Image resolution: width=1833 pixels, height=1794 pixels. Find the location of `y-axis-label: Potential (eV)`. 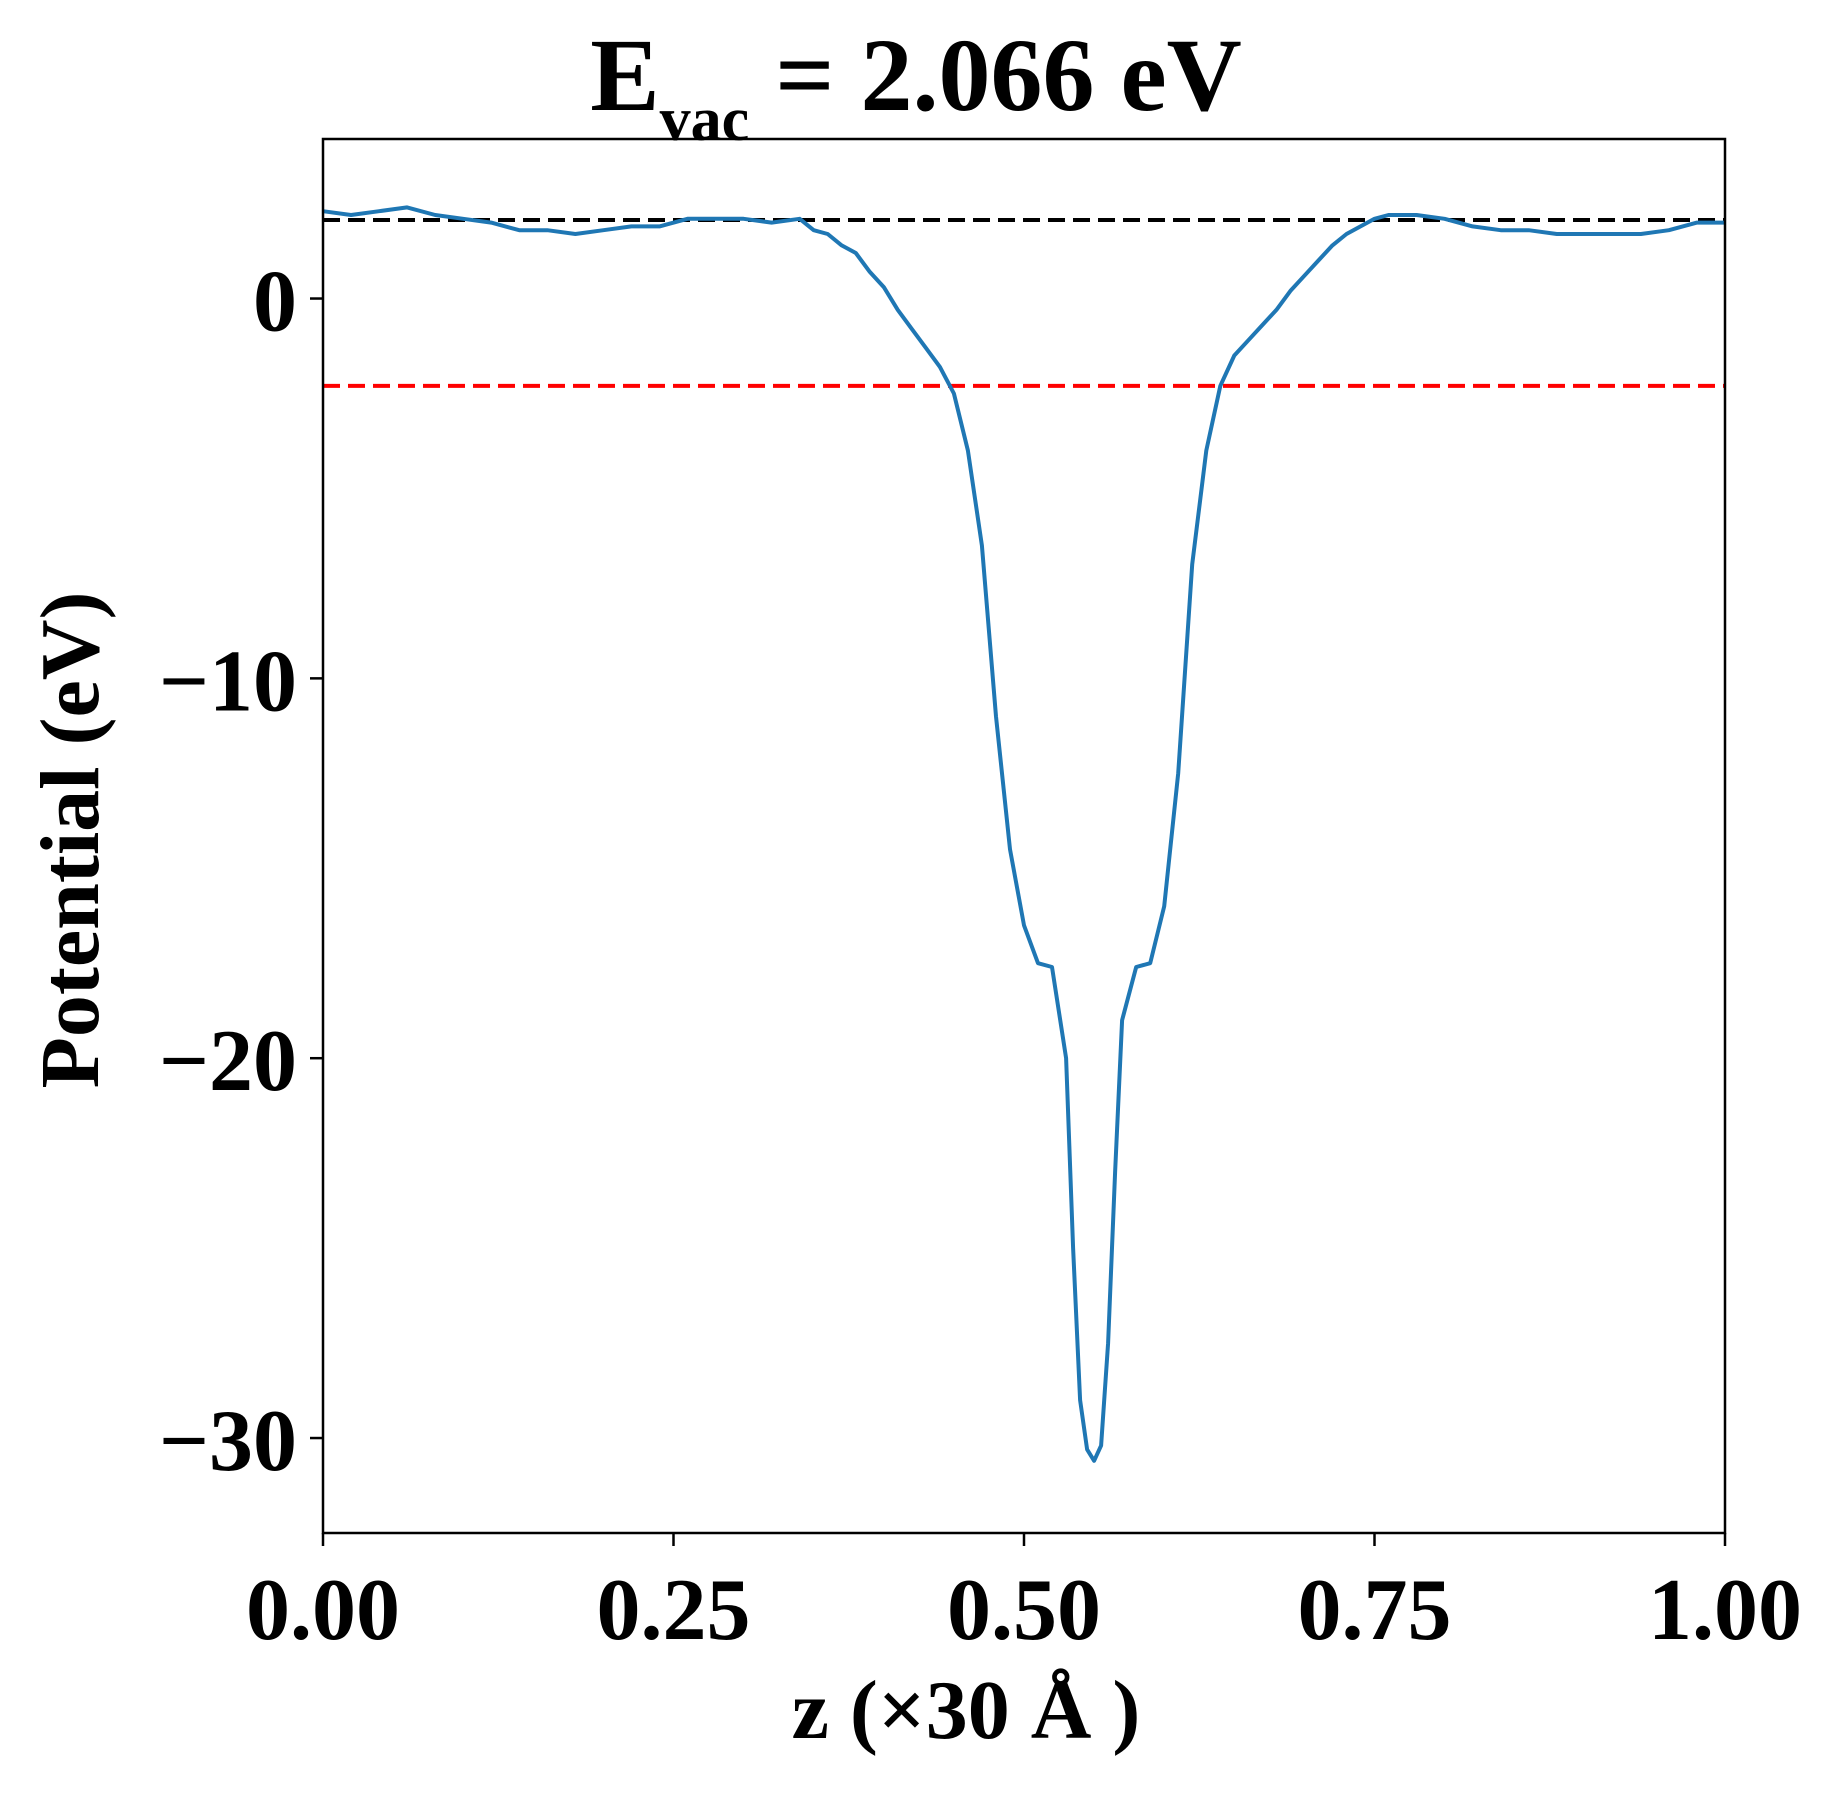

y-axis-label: Potential (eV) is located at coordinates (70, 840).